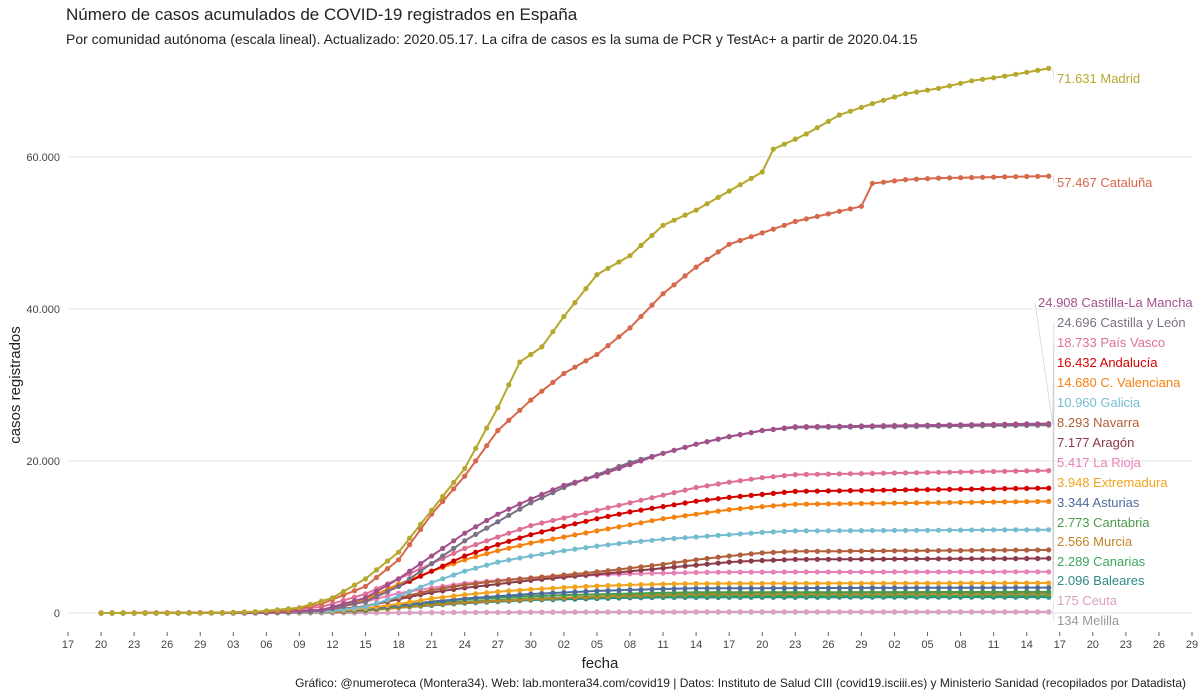  What do you see at coordinates (1105, 182) in the screenshot?
I see `series-end-label: 57.467 Cataluña` at bounding box center [1105, 182].